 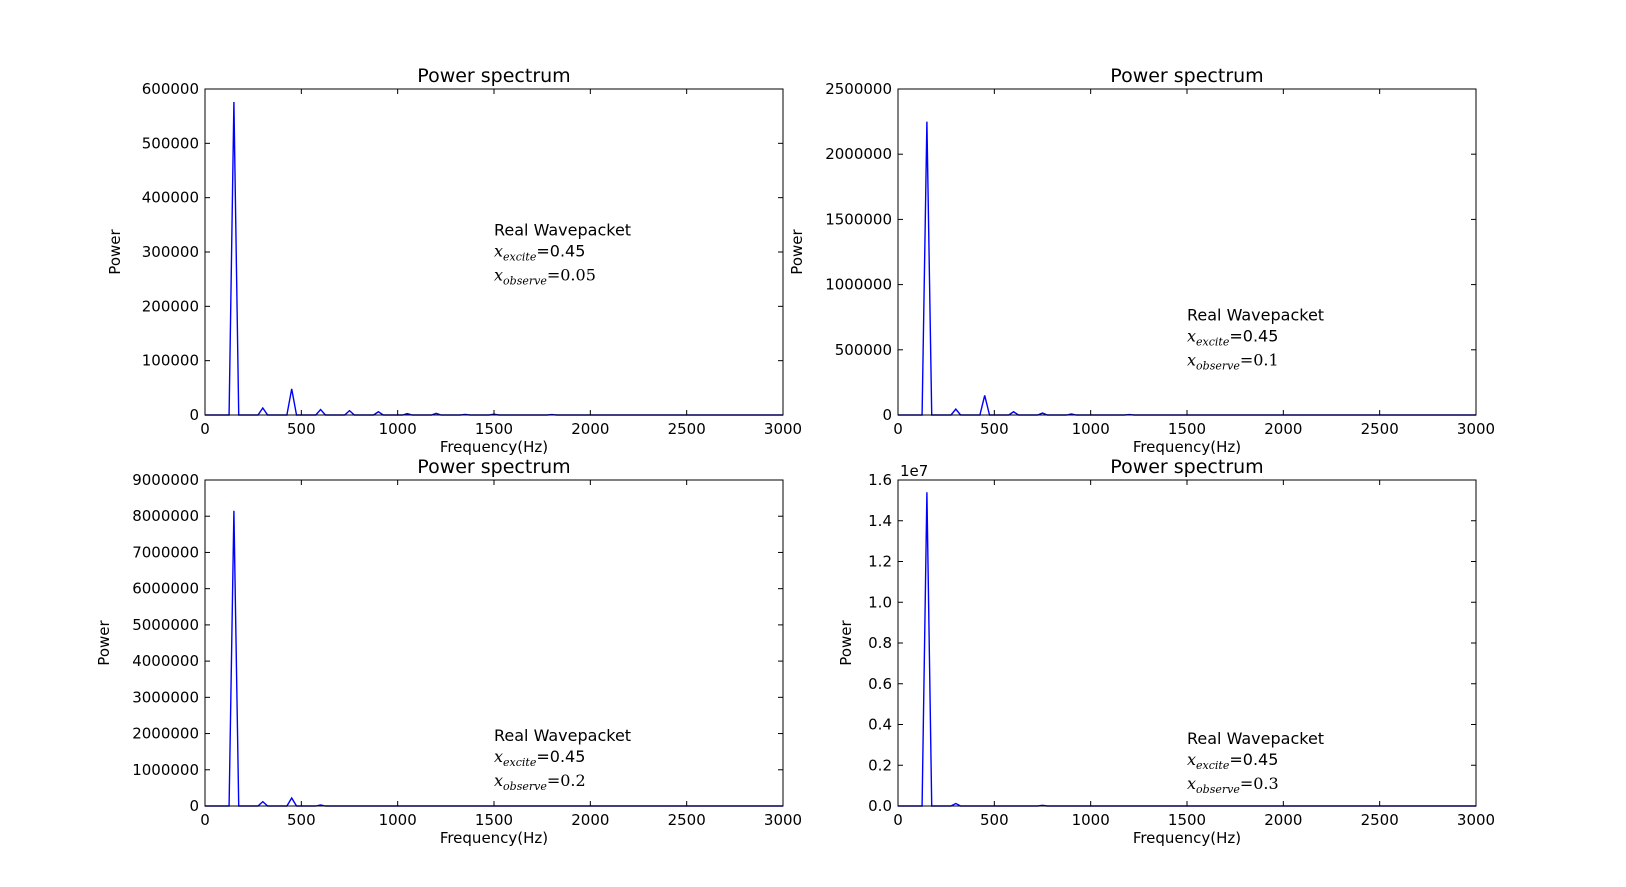 What do you see at coordinates (165, 480) in the screenshot?
I see `y-tick-label: 9000000` at bounding box center [165, 480].